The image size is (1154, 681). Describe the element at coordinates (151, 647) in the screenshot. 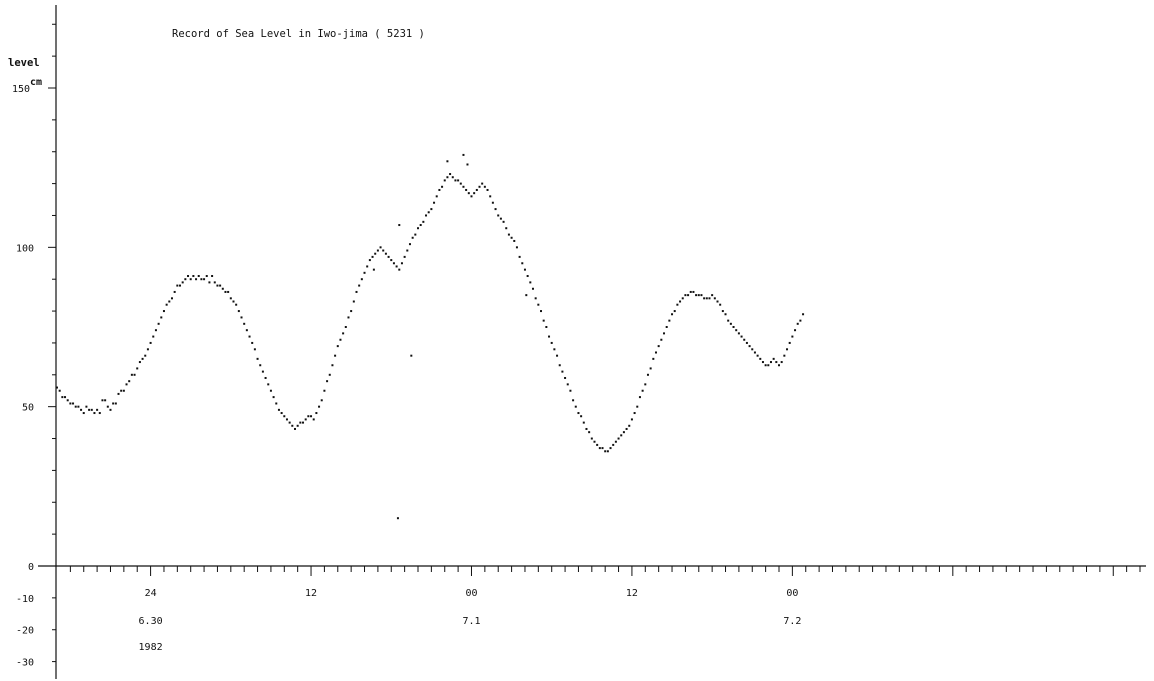

I see `date-label: 1982` at that location.